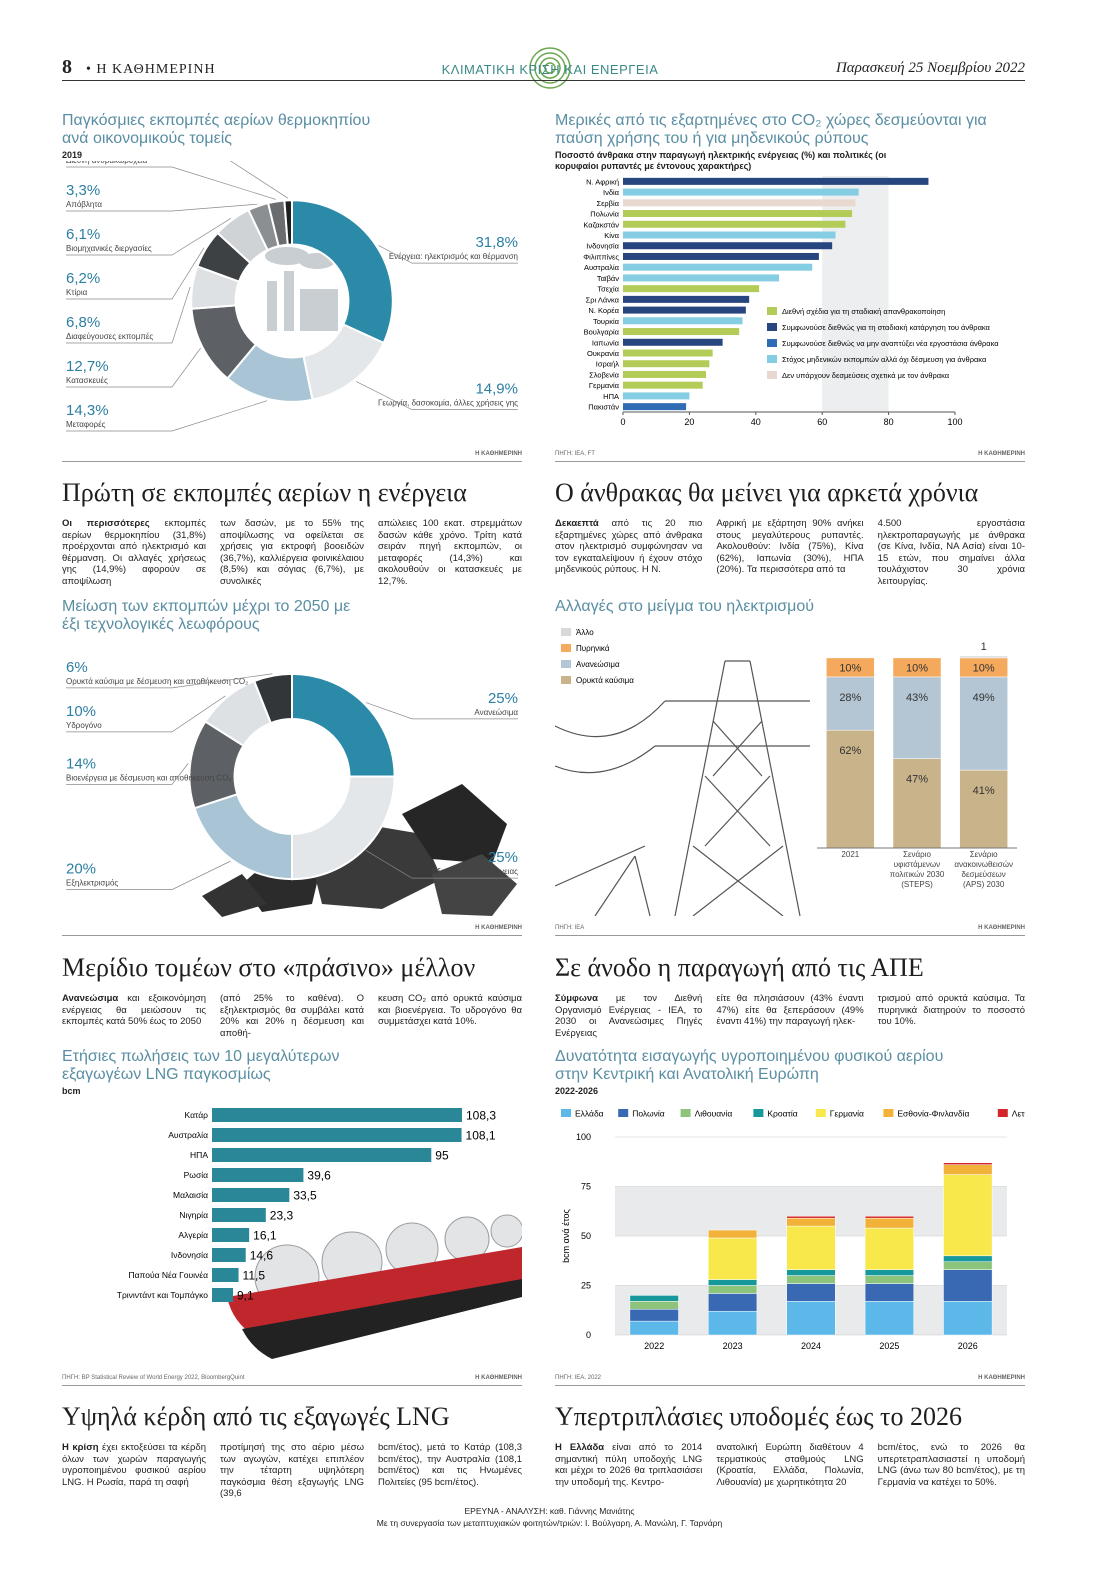 Image resolution: width=1099 pixels, height=1584 pixels. I want to click on lead: Η Ελλάδα, so click(580, 1447).